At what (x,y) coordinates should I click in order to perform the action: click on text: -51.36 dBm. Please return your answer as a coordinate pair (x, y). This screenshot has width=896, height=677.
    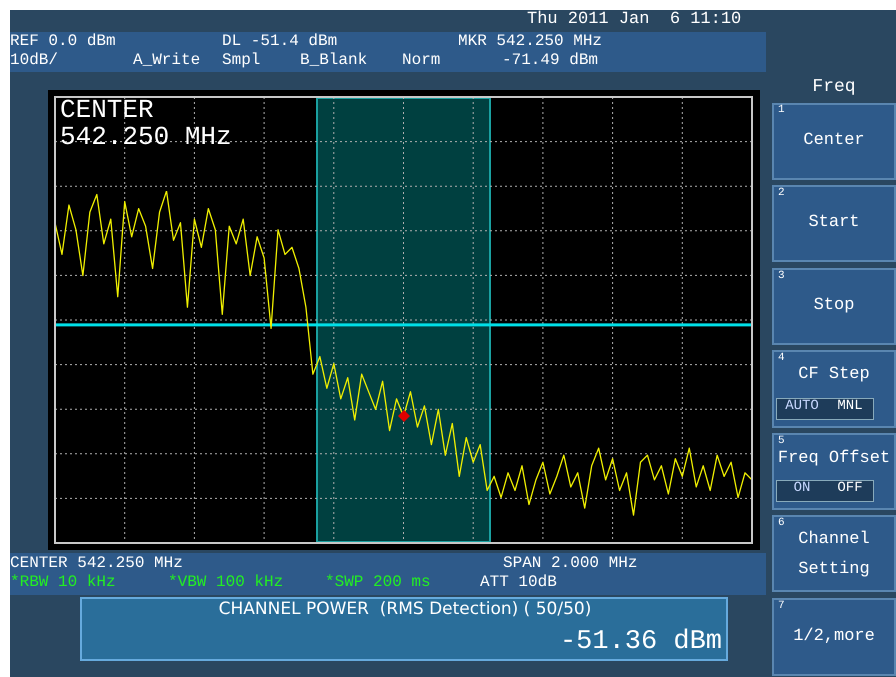
    Looking at the image, I should click on (640, 642).